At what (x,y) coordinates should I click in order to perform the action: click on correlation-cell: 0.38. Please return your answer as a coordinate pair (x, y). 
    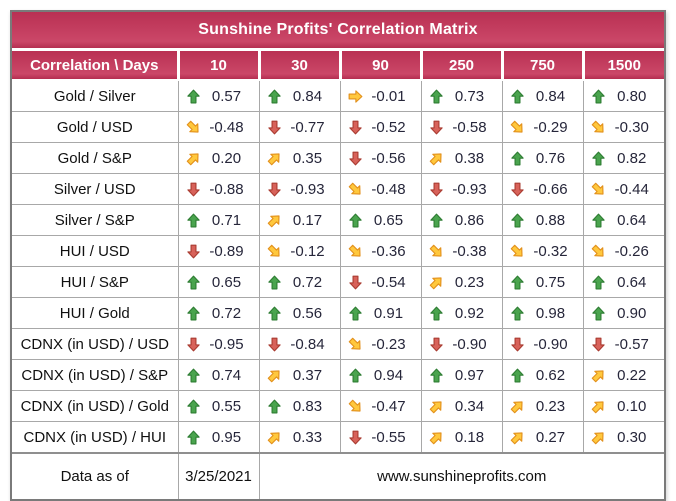
    Looking at the image, I should click on (461, 158).